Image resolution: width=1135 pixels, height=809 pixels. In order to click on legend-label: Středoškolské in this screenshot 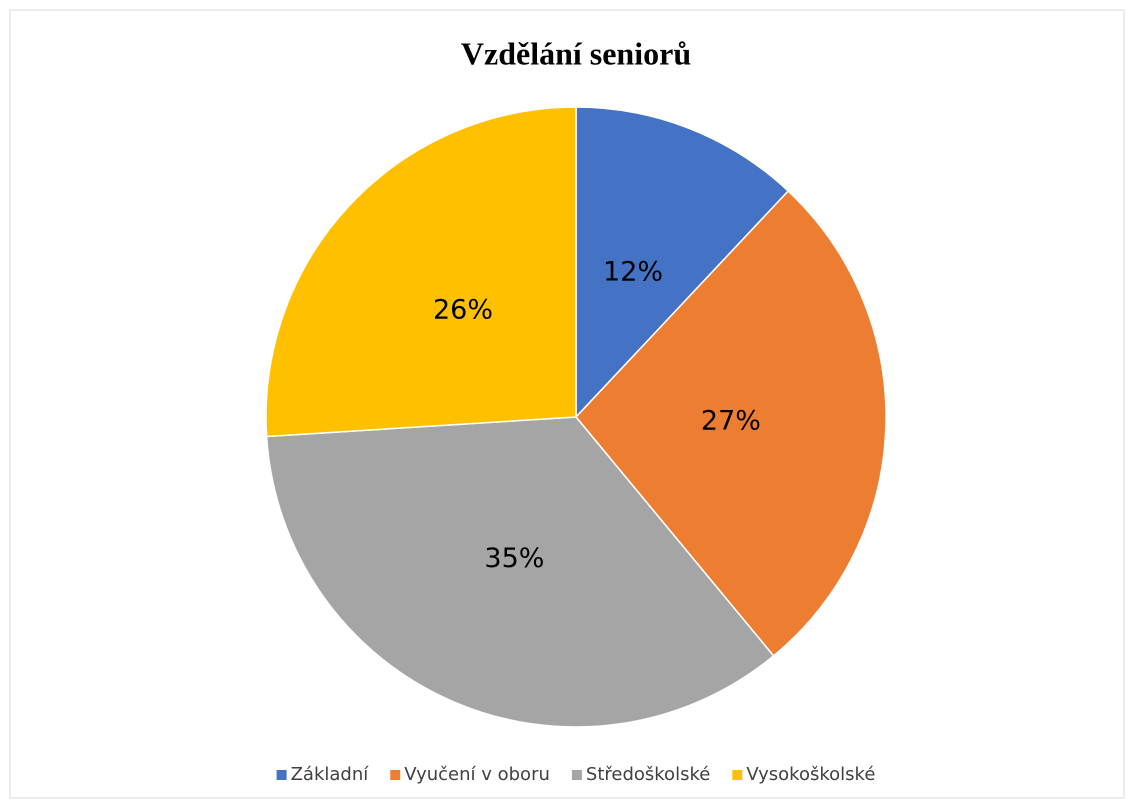, I will do `click(648, 774)`.